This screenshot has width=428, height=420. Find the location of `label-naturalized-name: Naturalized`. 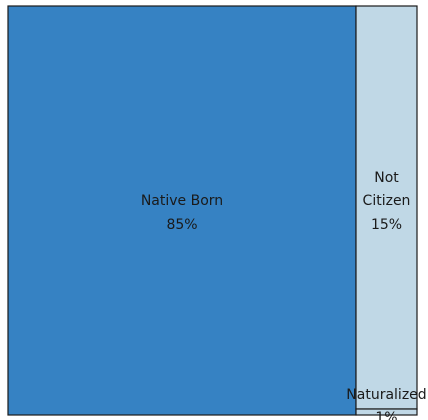

label-naturalized-name: Naturalized is located at coordinates (386, 395).